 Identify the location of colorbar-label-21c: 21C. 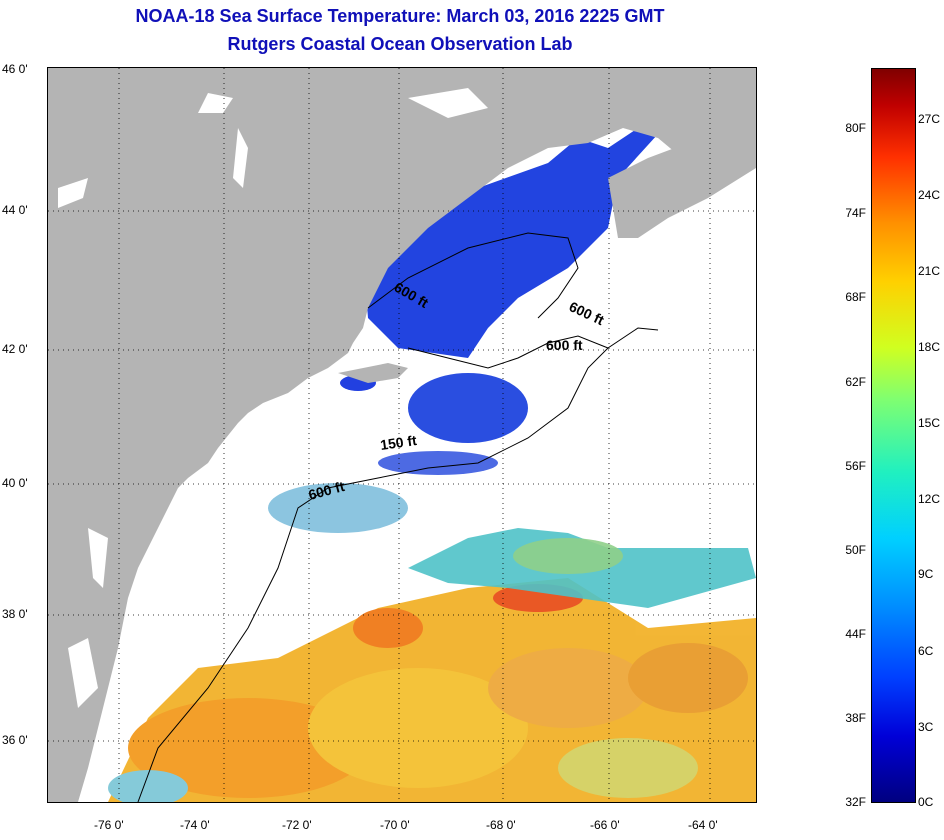
(929, 271).